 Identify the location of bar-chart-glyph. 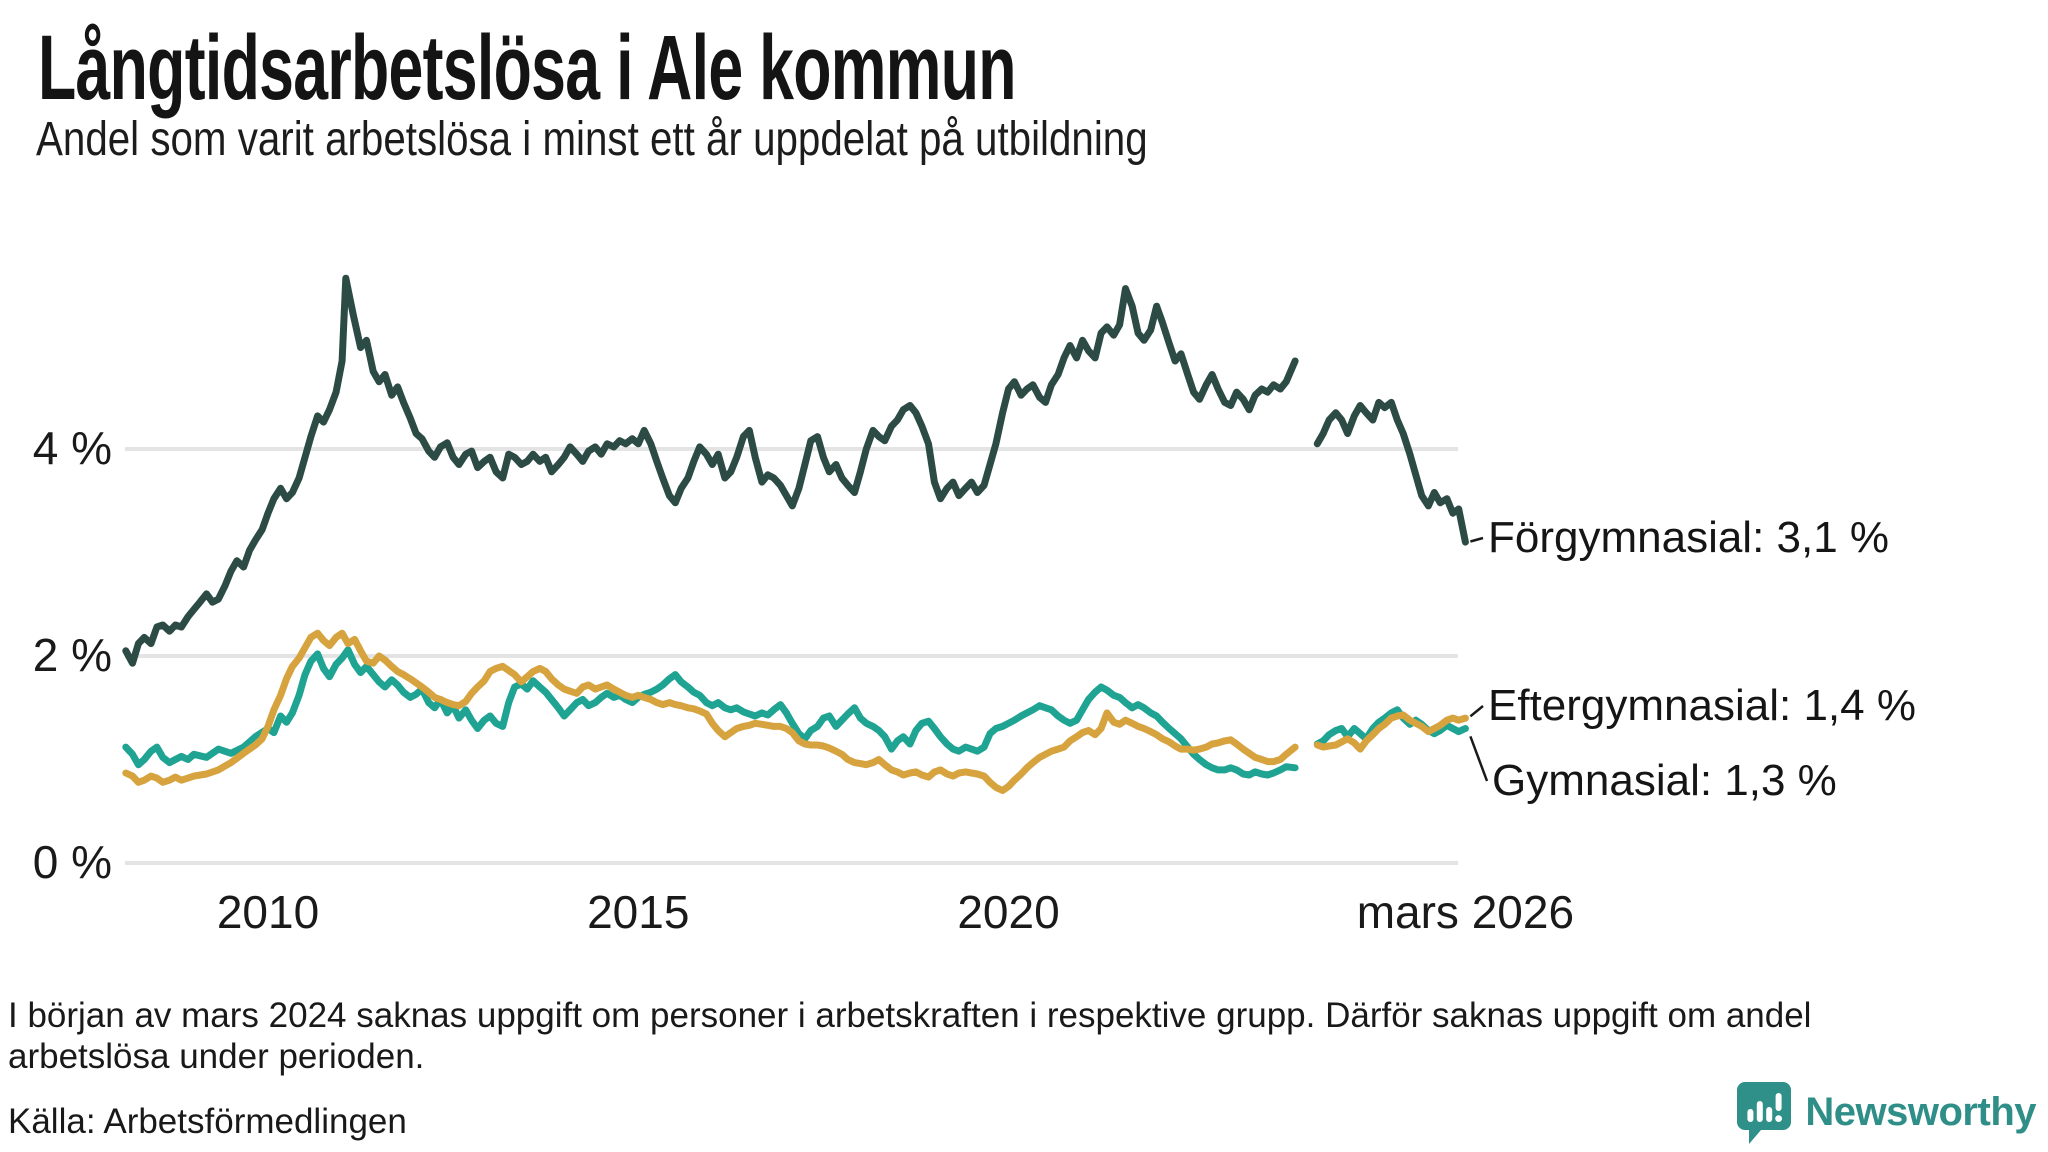
(1765, 1107).